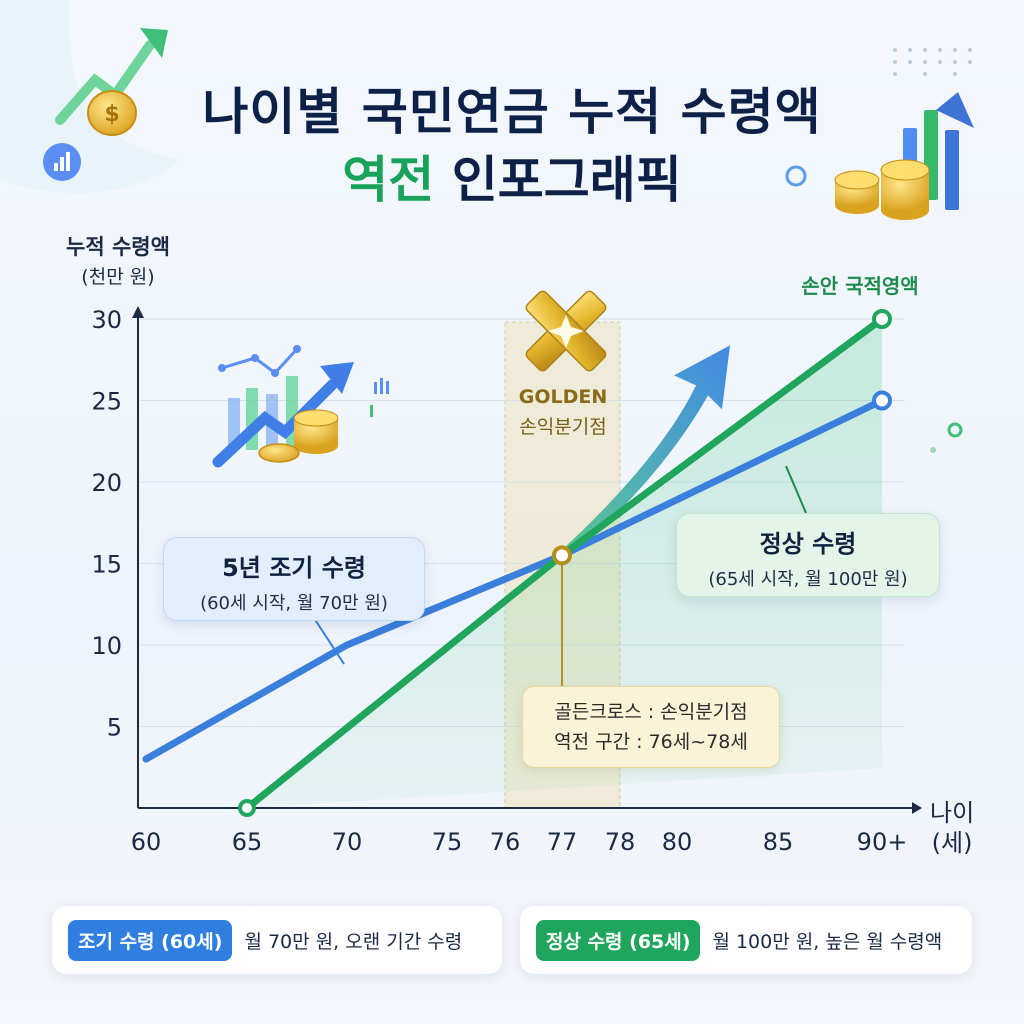  Describe the element at coordinates (106, 483) in the screenshot. I see `y-tick-label: 20` at that location.